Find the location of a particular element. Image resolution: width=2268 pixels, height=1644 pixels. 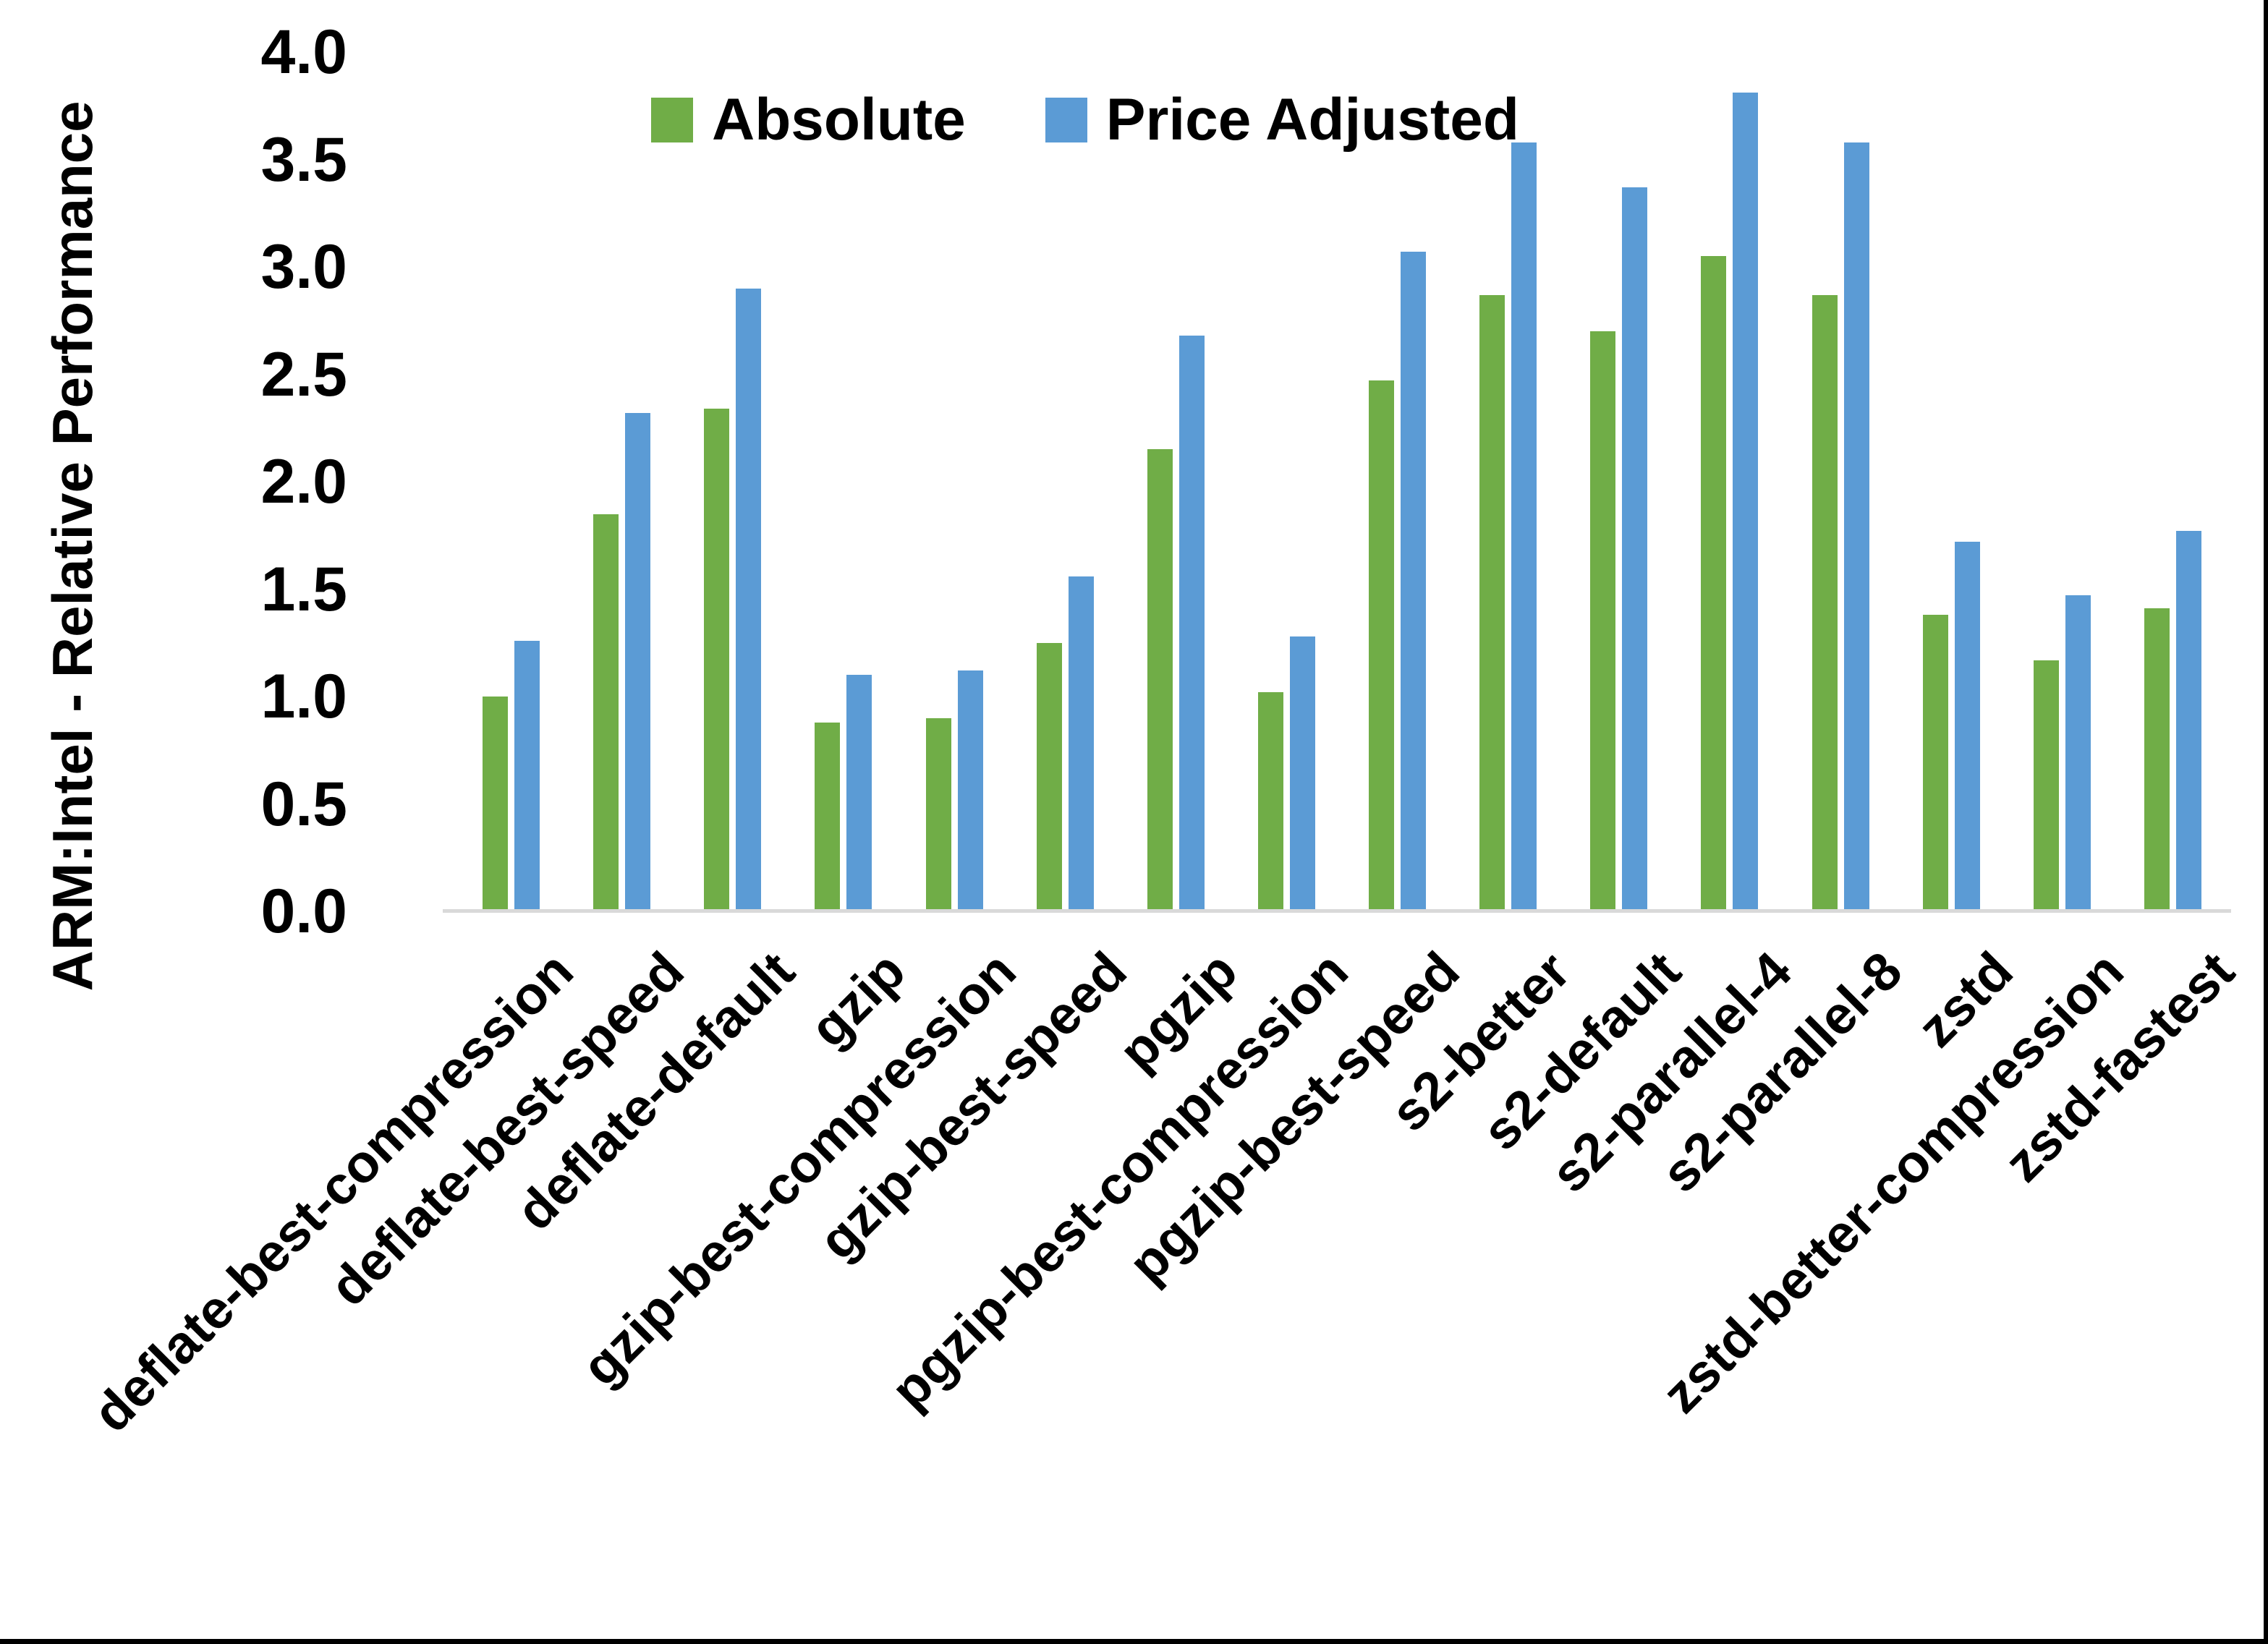

bar-group-gzip-best-compression is located at coordinates (955, 481).